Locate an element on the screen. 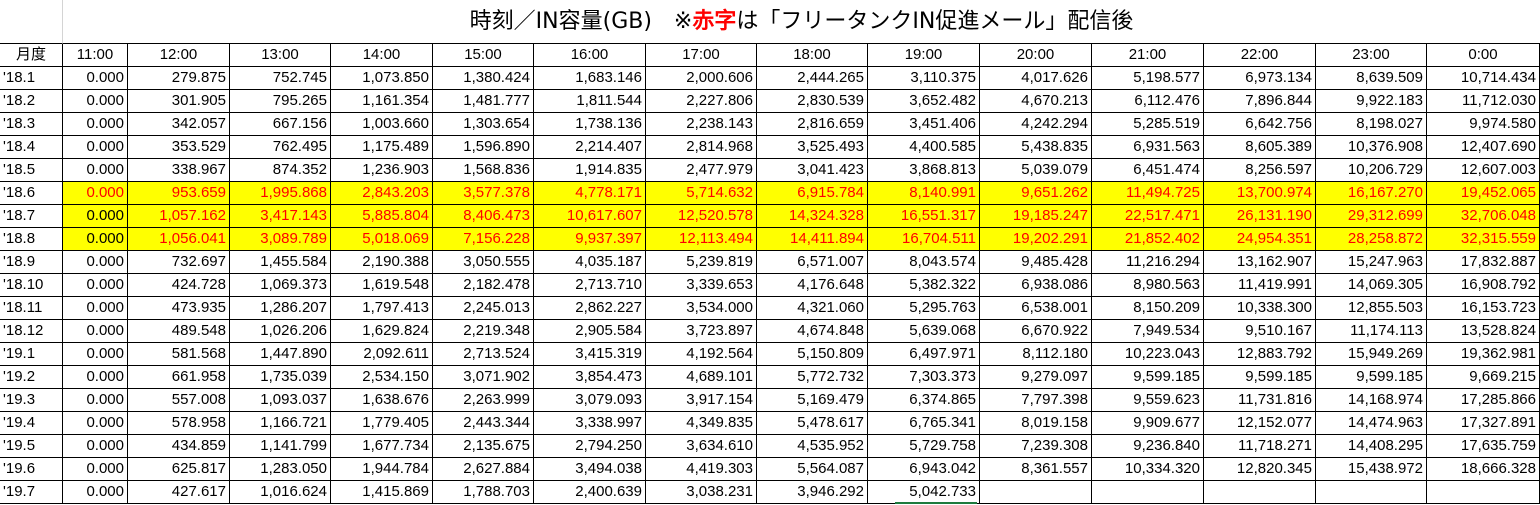 The height and width of the screenshot is (505, 1540). month-label: '18.7 is located at coordinates (31, 216).